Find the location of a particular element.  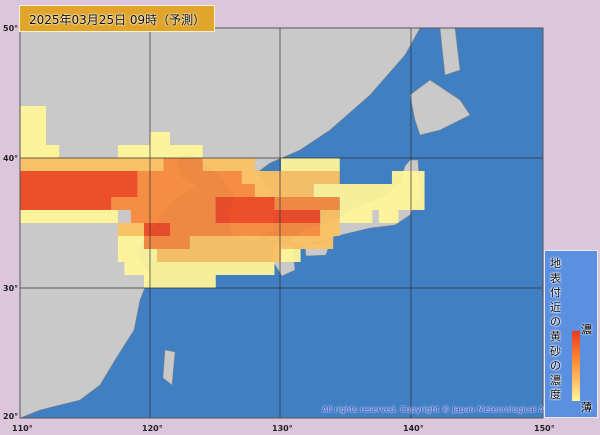

lon-label-130: 130° is located at coordinates (282, 428).